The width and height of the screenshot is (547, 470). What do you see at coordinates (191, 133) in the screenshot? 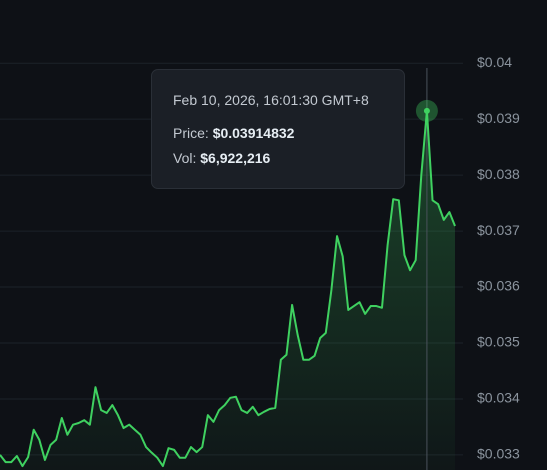
I see `price-label: Price:` at bounding box center [191, 133].